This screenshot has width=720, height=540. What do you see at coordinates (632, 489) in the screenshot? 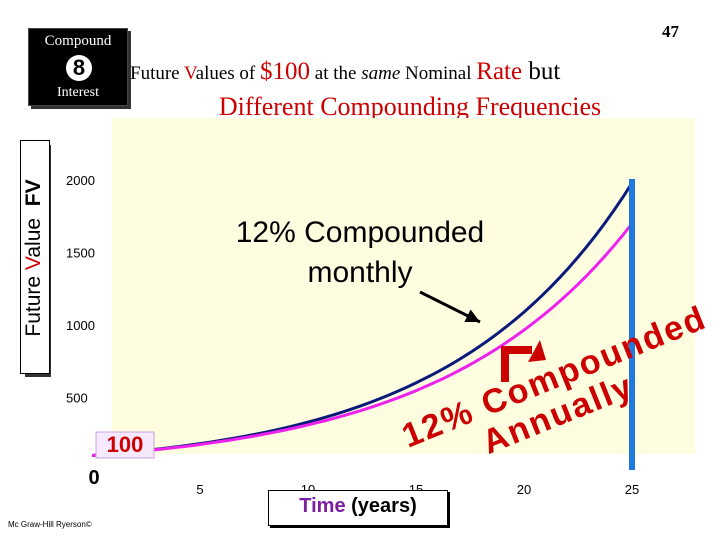
I see `x-tick-label: 25` at bounding box center [632, 489].